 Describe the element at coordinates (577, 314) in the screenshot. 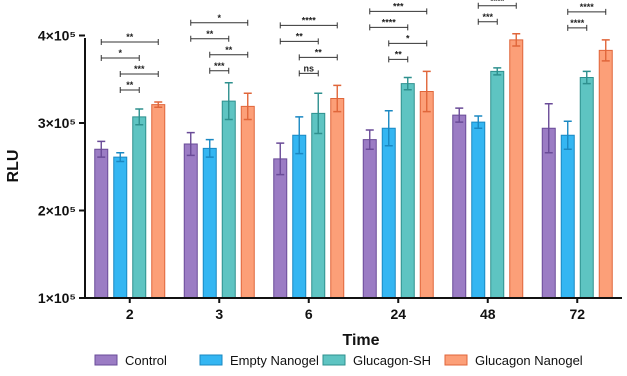

I see `x-tick-label: 72` at that location.